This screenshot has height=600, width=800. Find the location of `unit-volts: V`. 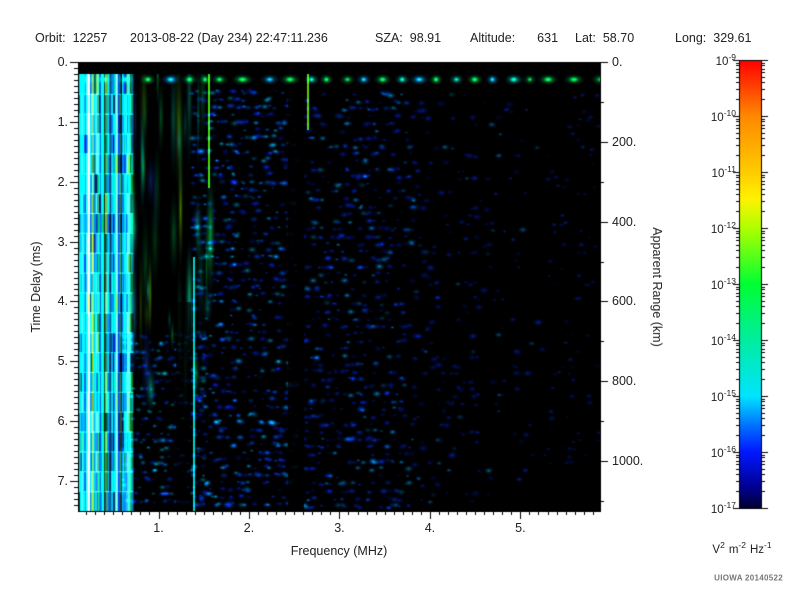

unit-volts: V is located at coordinates (716, 549).